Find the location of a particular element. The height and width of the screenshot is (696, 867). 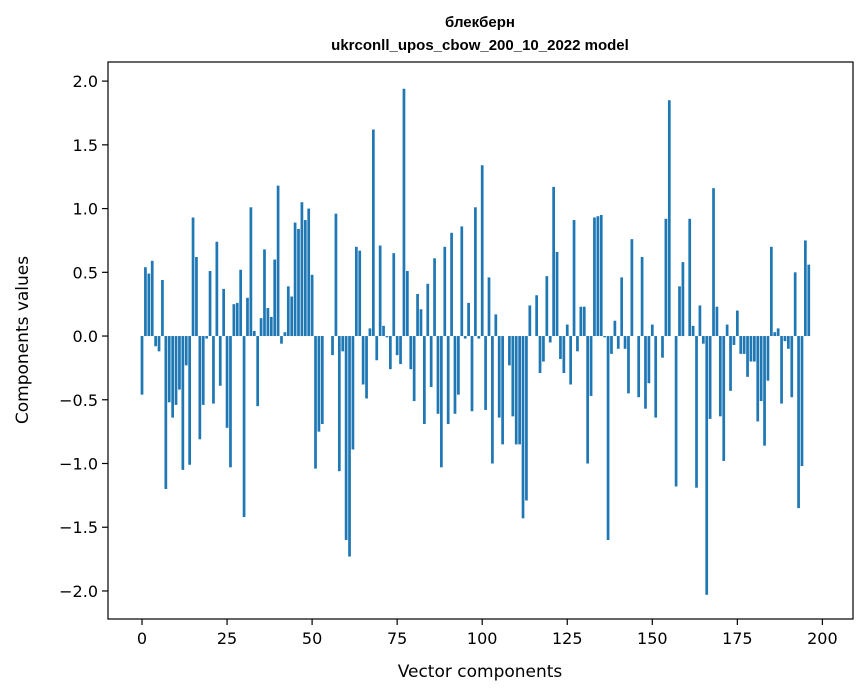

x-tick-label: 100 is located at coordinates (482, 638).